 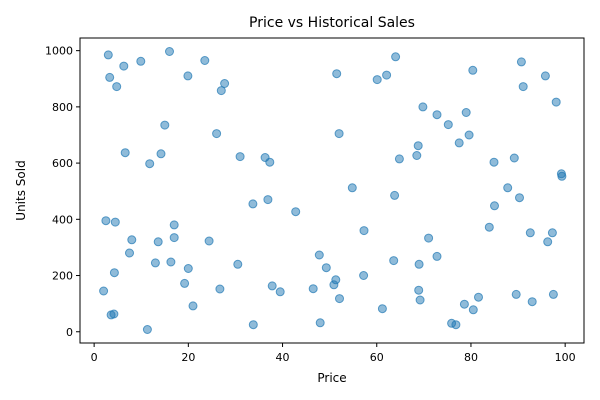 What do you see at coordinates (188, 357) in the screenshot?
I see `x-tick-label: 20` at bounding box center [188, 357].